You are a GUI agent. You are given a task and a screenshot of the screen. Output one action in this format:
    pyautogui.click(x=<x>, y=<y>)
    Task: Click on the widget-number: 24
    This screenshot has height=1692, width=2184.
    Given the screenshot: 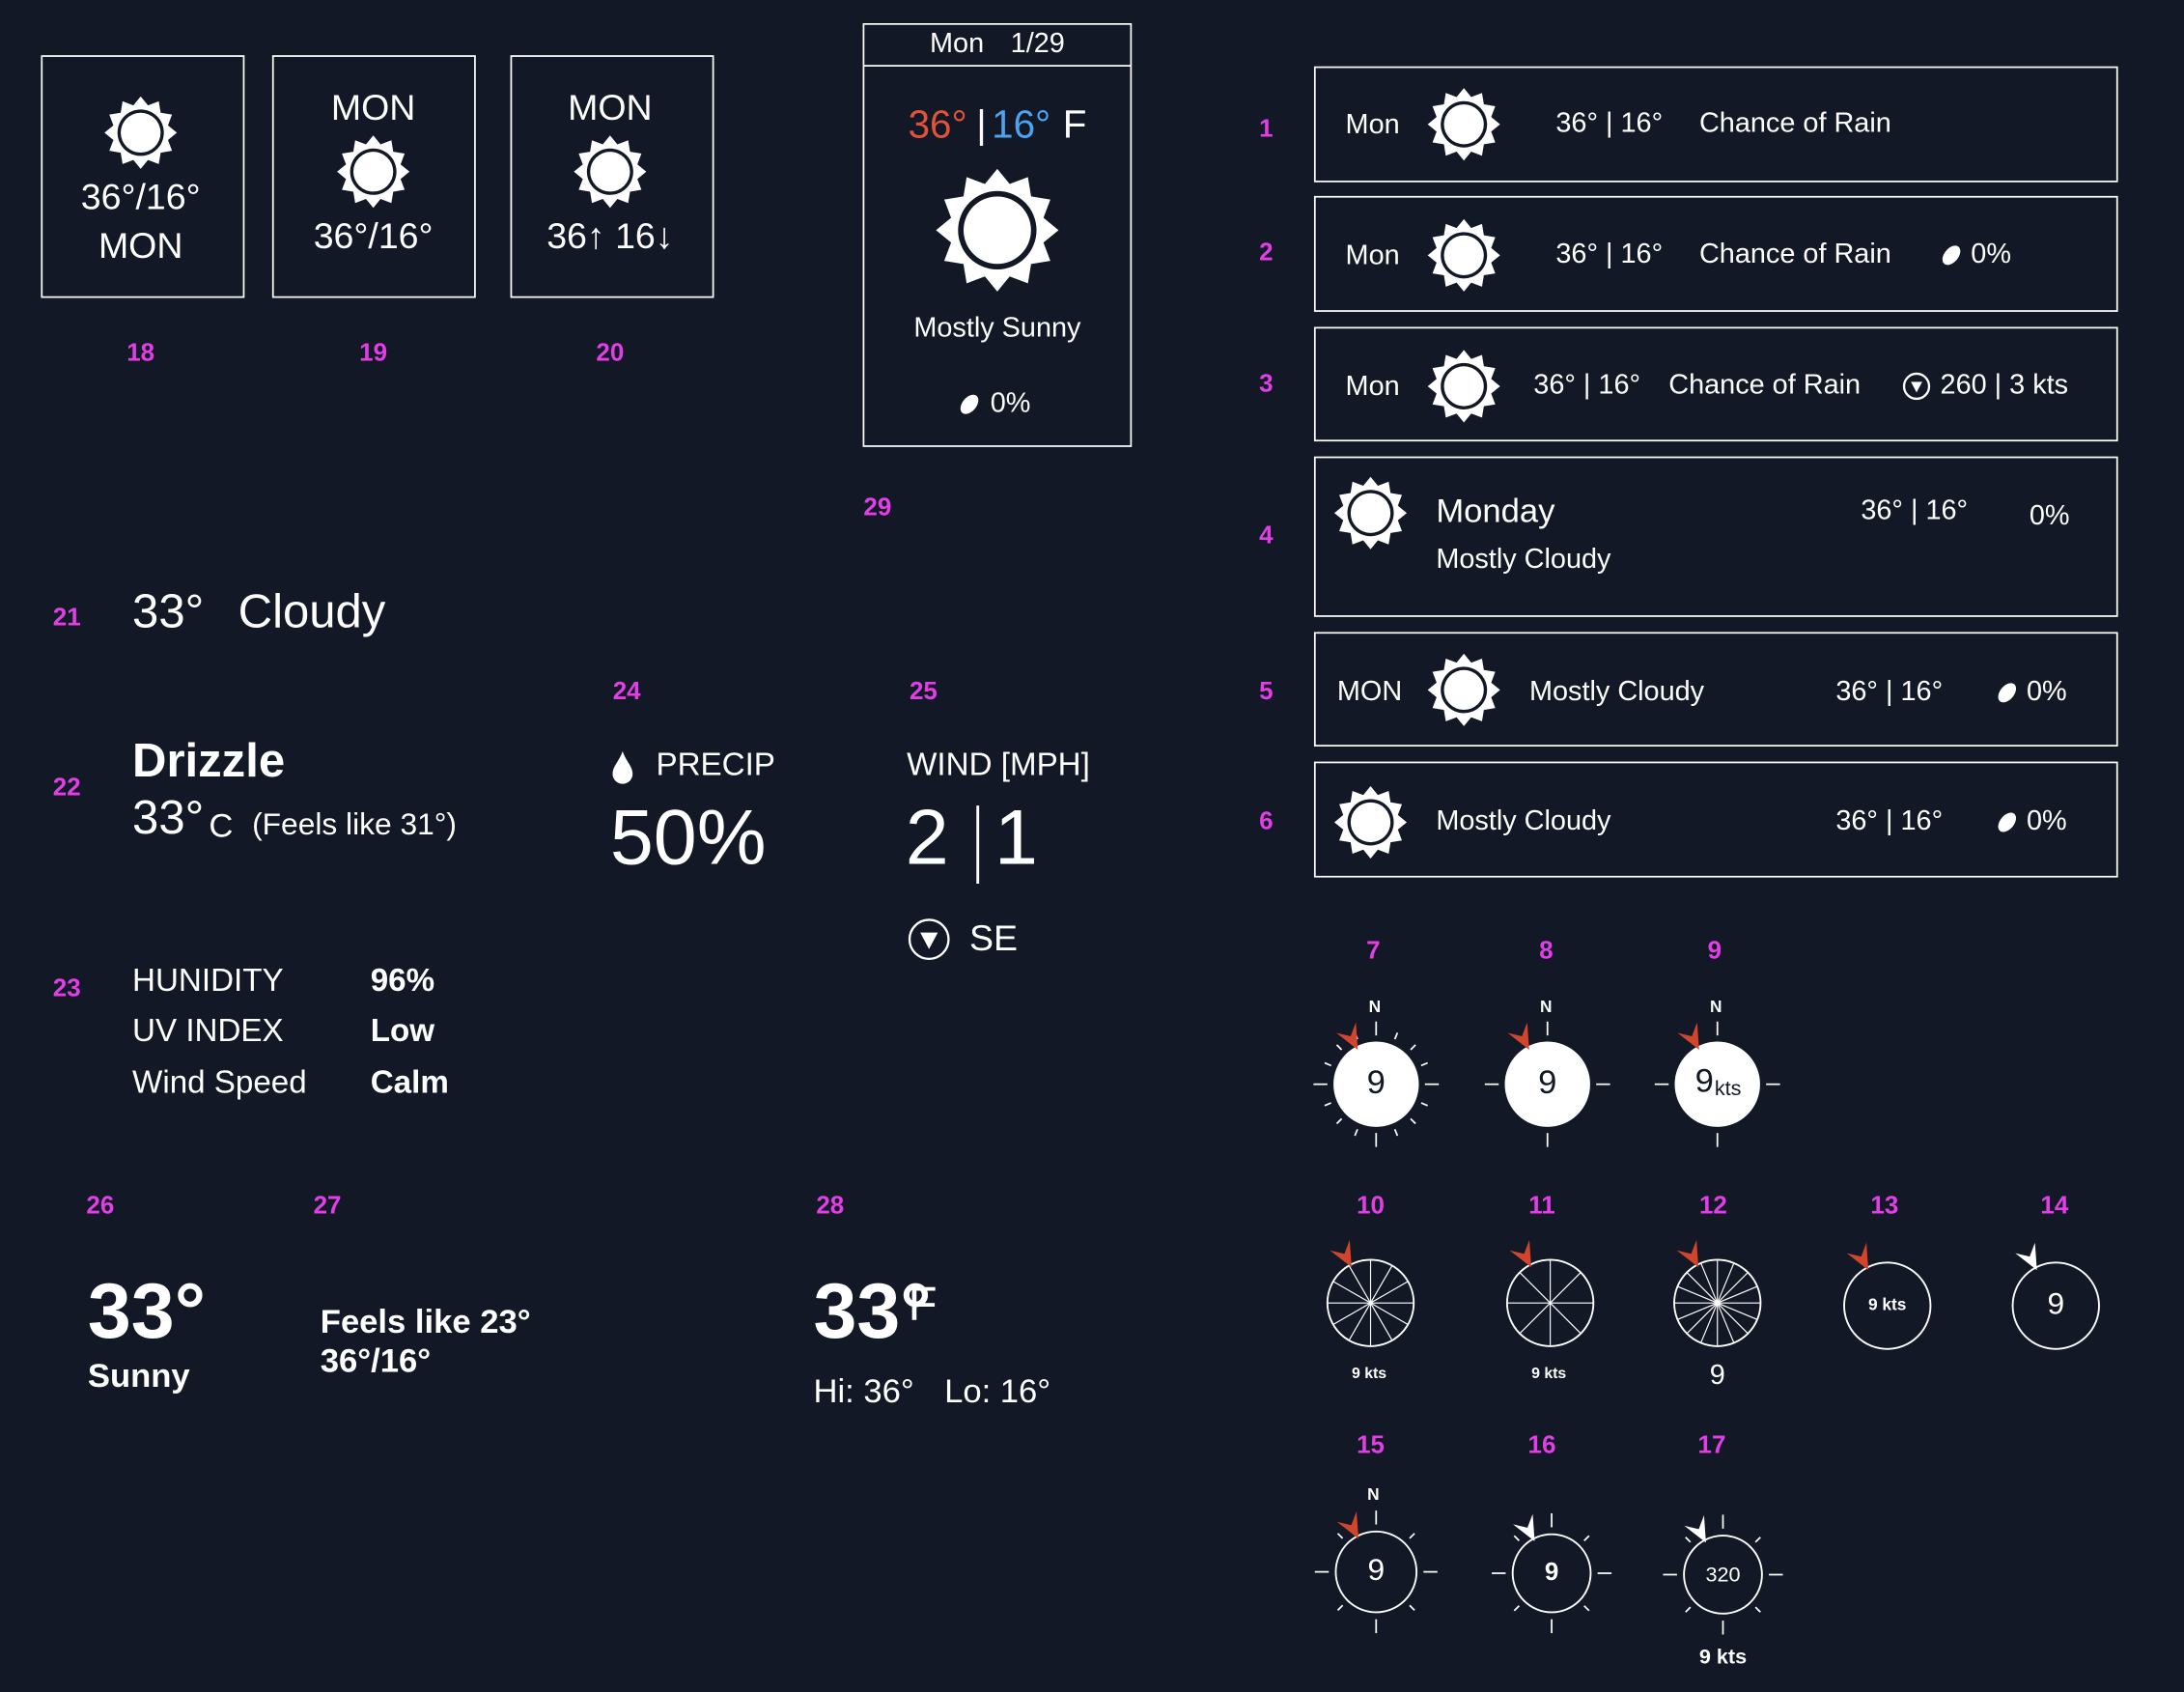 What is the action you would take?
    pyautogui.click(x=627, y=690)
    